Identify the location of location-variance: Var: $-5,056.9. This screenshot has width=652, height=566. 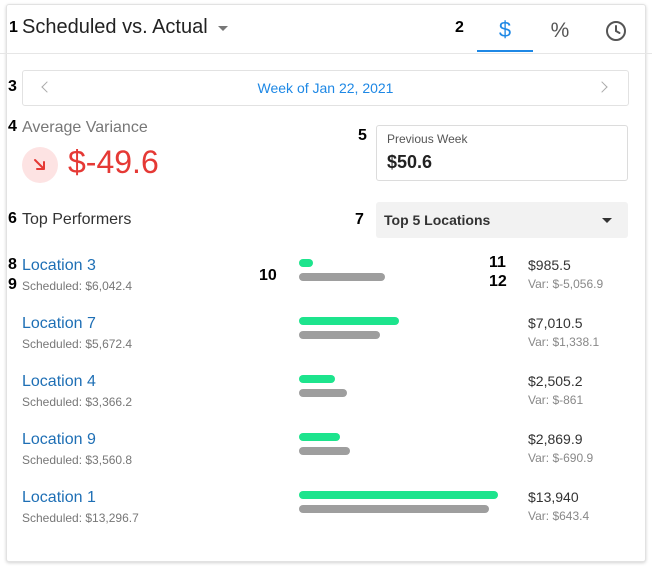
(566, 284).